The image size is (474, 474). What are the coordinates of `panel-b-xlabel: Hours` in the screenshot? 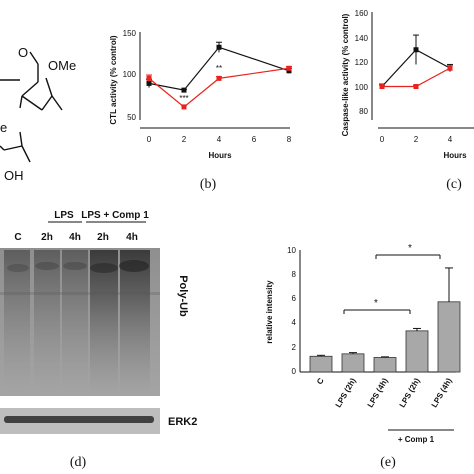 It's located at (220, 155).